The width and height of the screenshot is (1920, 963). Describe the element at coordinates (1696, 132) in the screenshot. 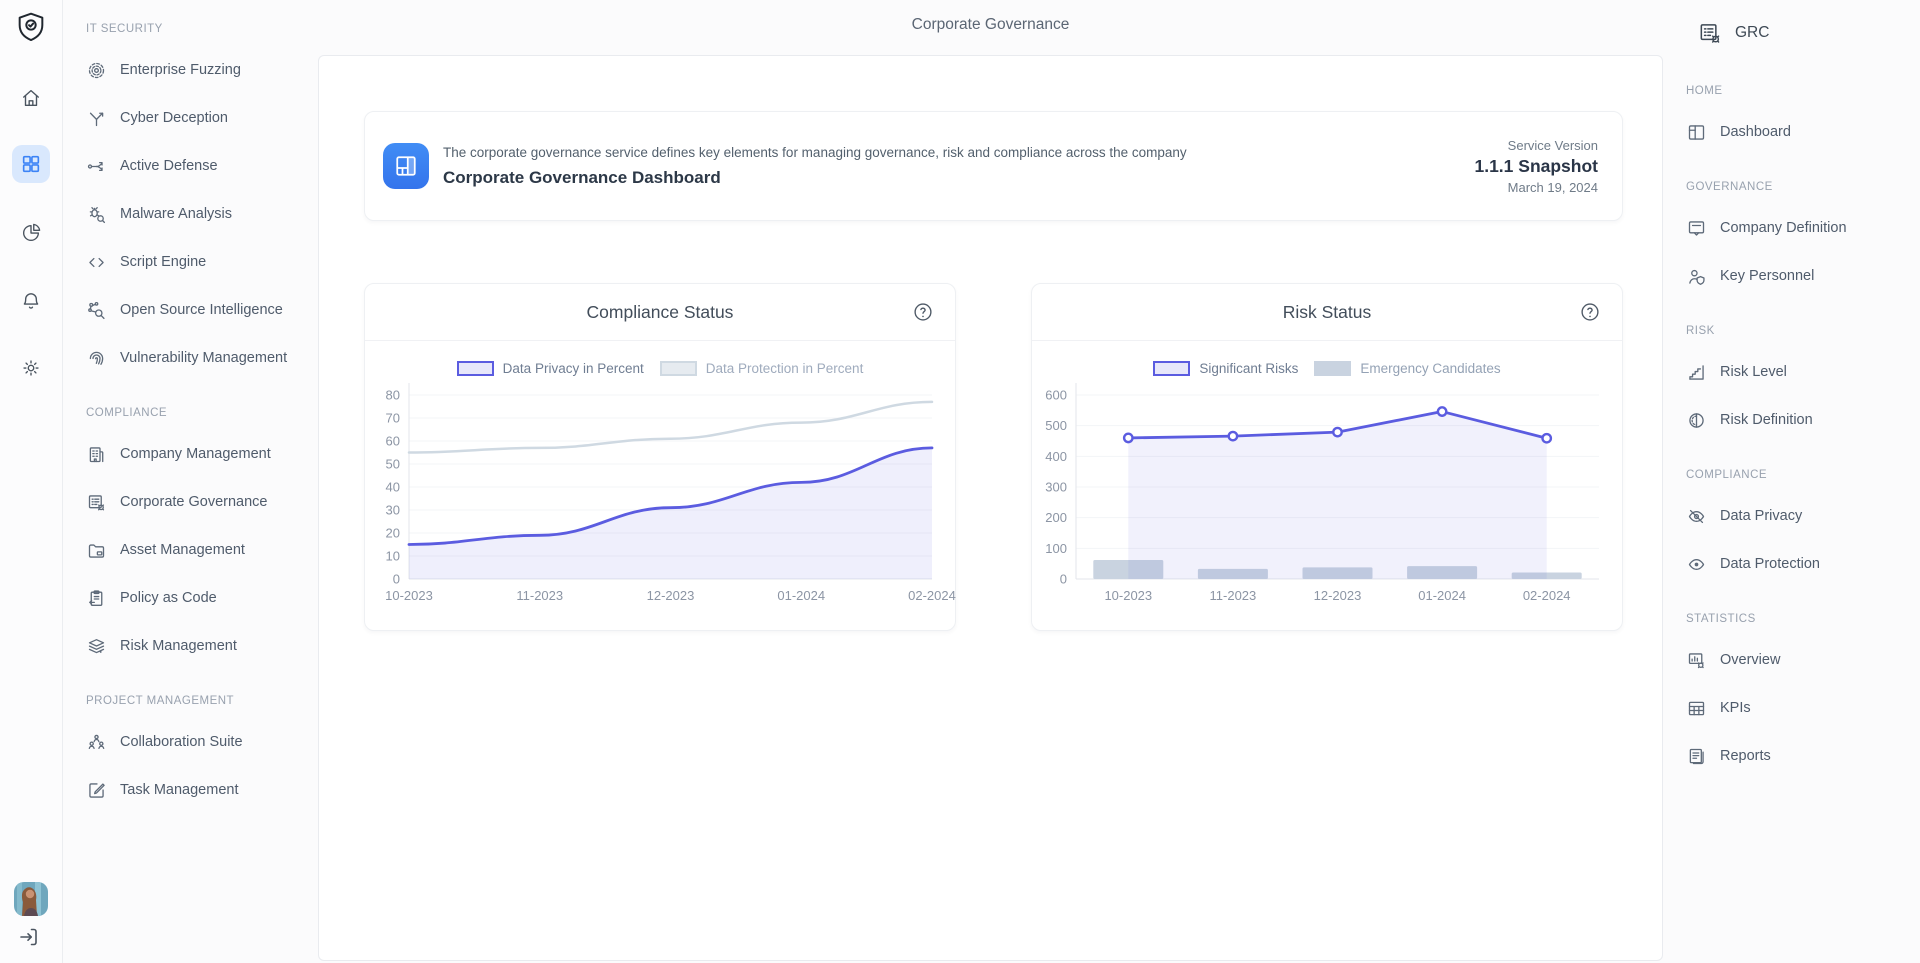

I see `layout-icon` at that location.